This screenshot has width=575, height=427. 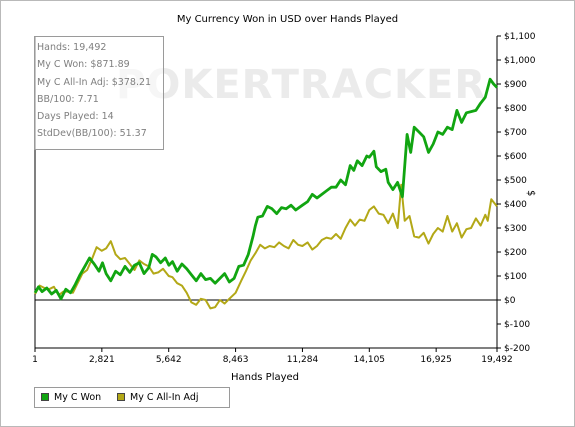 I want to click on x-tick-label: 14,105, so click(x=370, y=360).